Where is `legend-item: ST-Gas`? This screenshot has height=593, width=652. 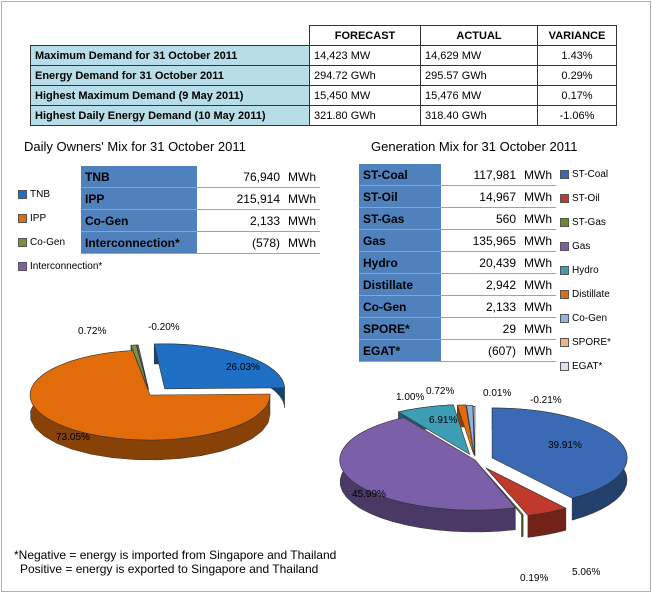 legend-item: ST-Gas is located at coordinates (585, 222).